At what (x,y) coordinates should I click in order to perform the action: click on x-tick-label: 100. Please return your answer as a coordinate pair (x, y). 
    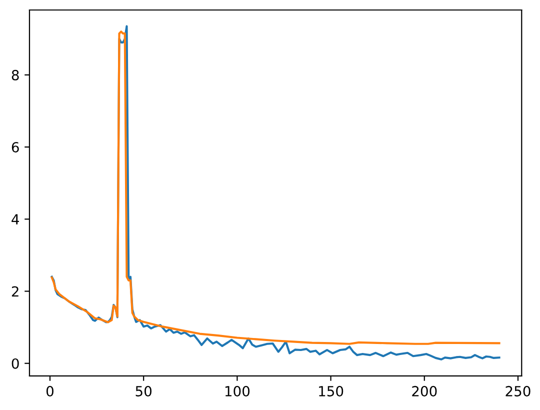
    Looking at the image, I should click on (237, 391).